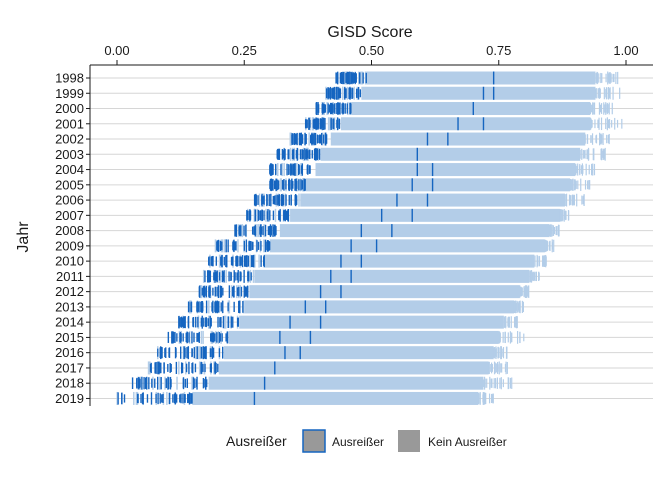 The width and height of the screenshot is (672, 480). Describe the element at coordinates (70, 276) in the screenshot. I see `y-tick-label: 2011` at that location.